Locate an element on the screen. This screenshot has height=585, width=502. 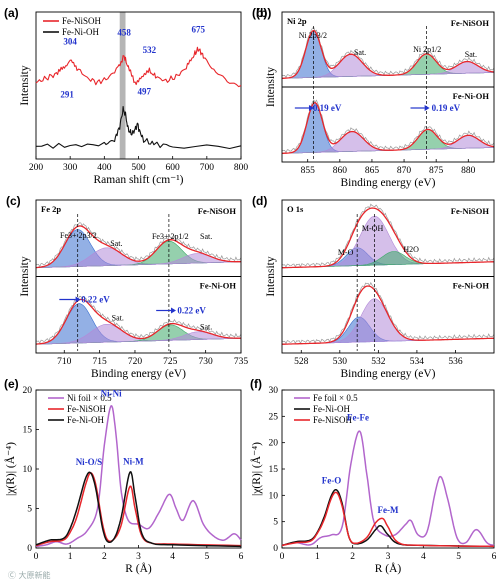
element-label: Fe 2p is located at coordinates (51, 209).